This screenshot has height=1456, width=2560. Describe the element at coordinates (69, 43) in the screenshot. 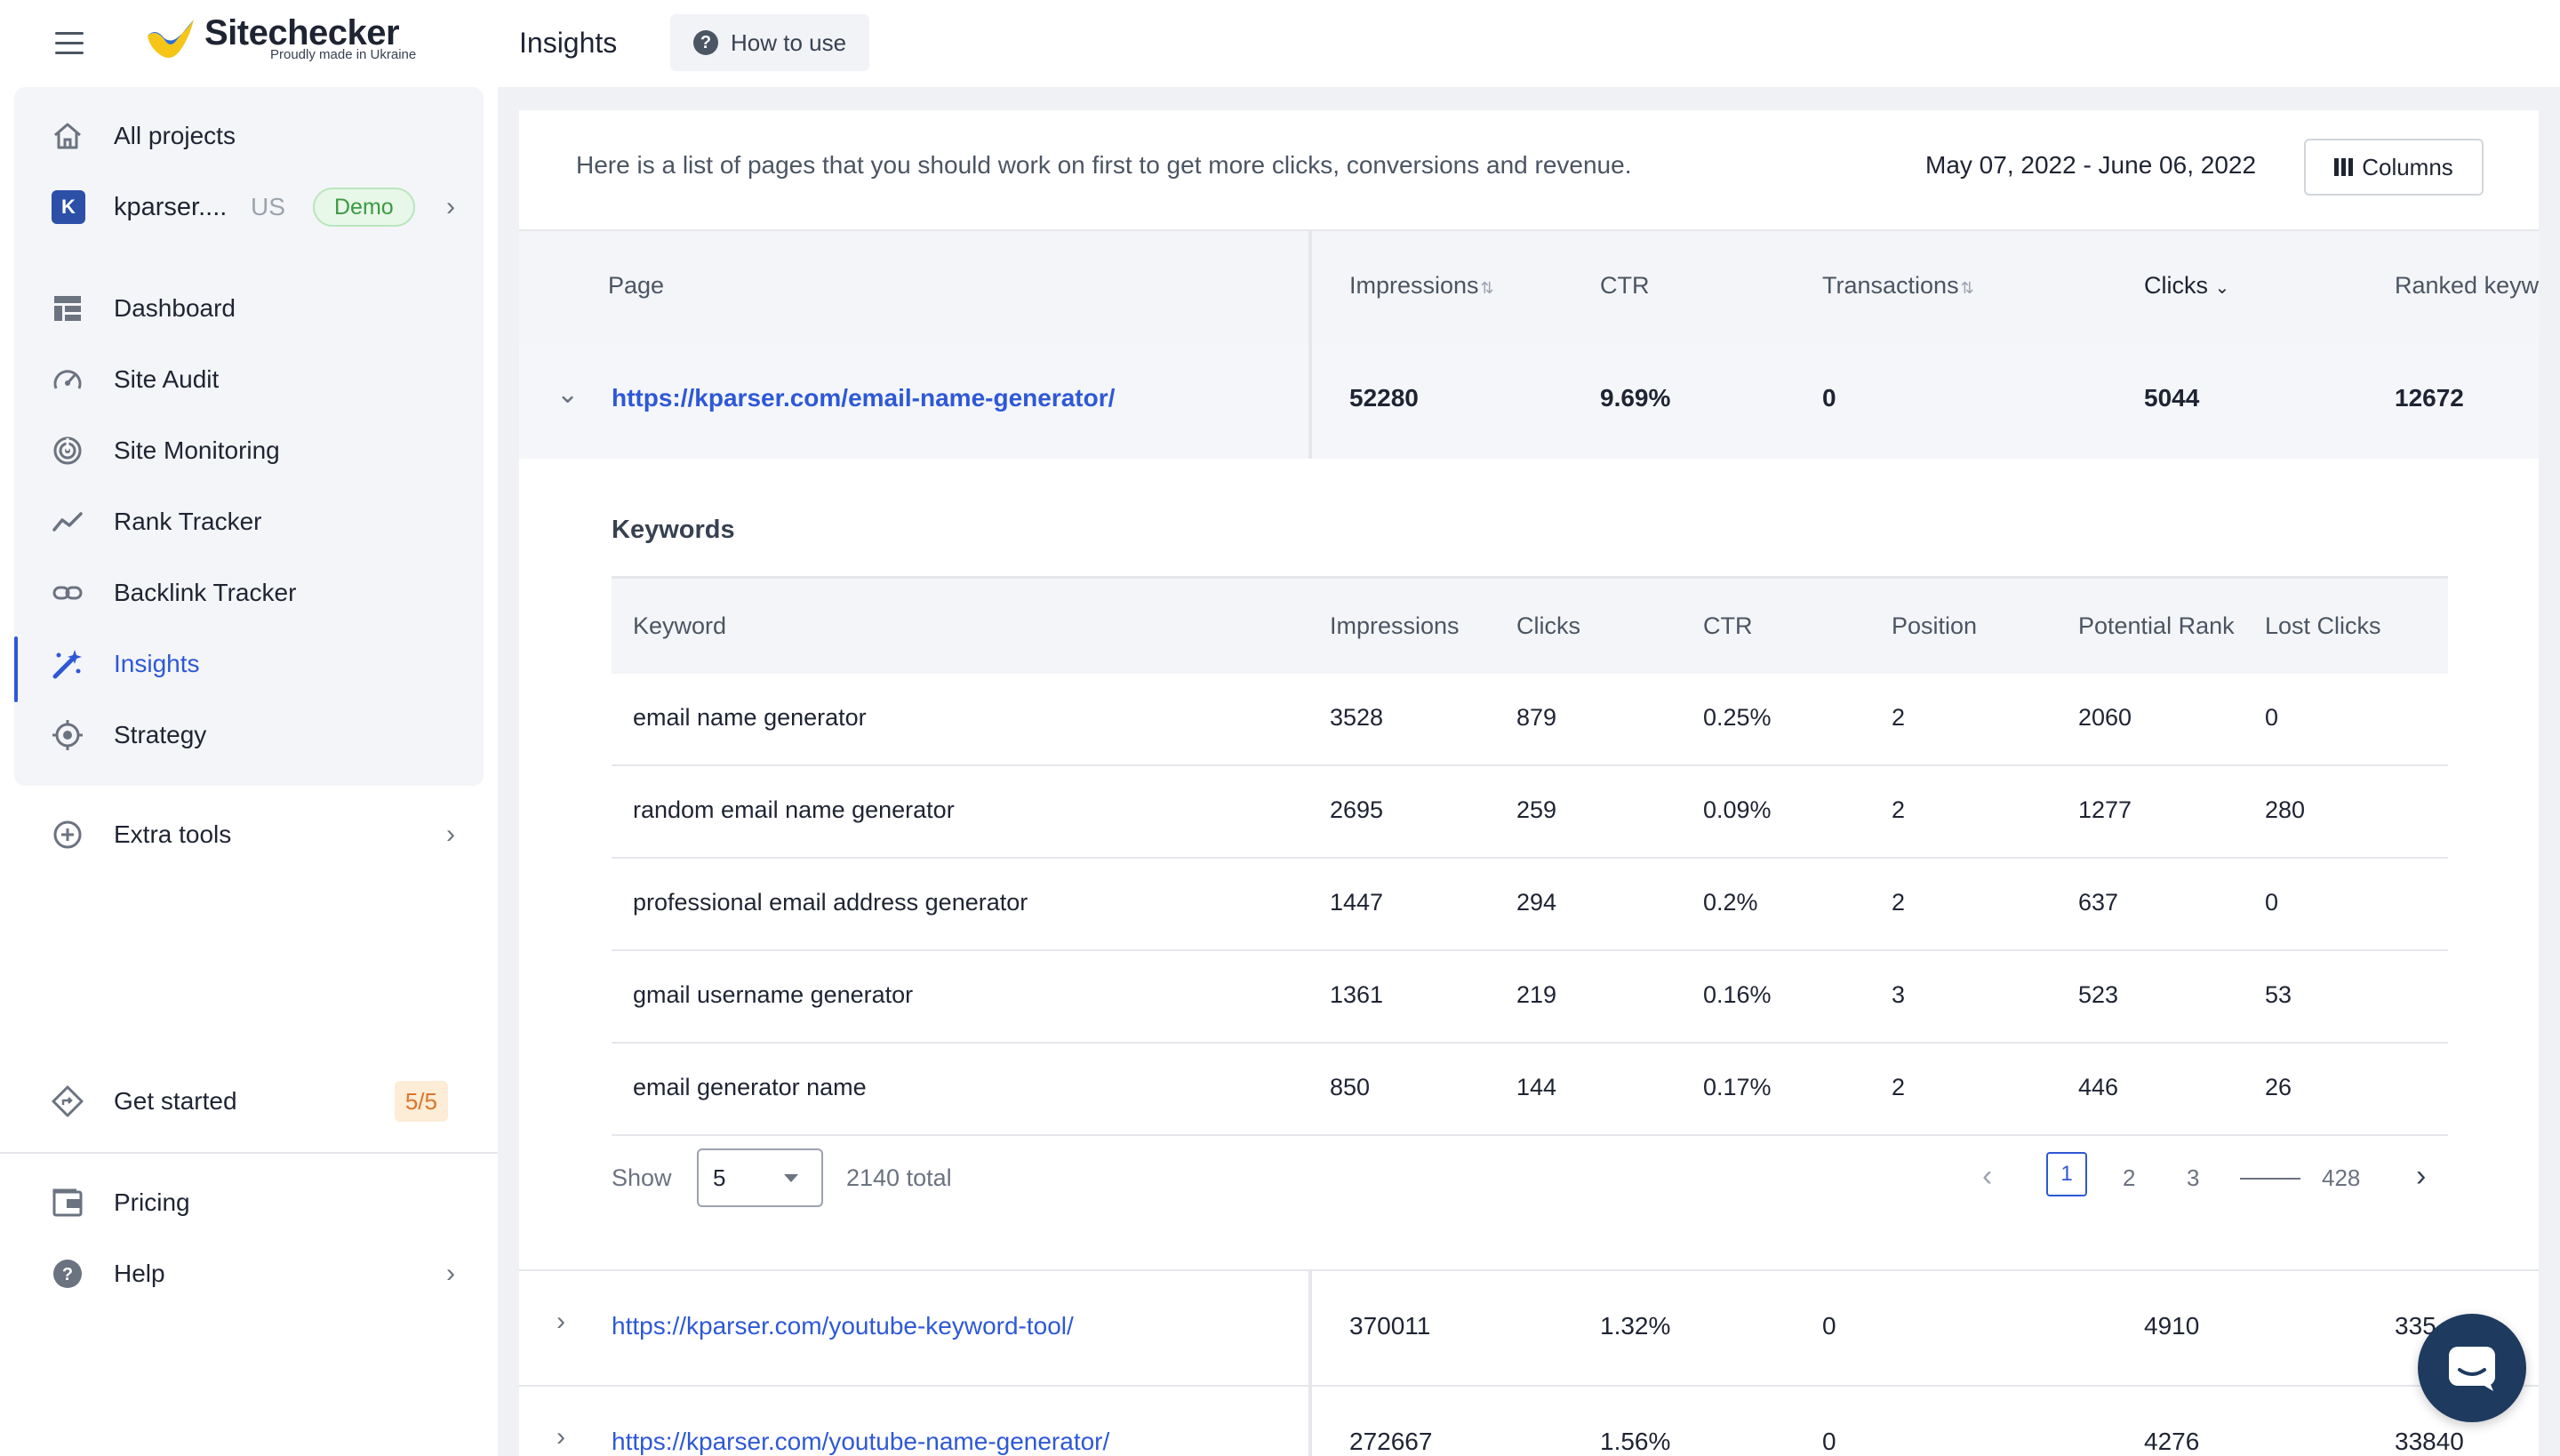

I see `menu-icon` at that location.